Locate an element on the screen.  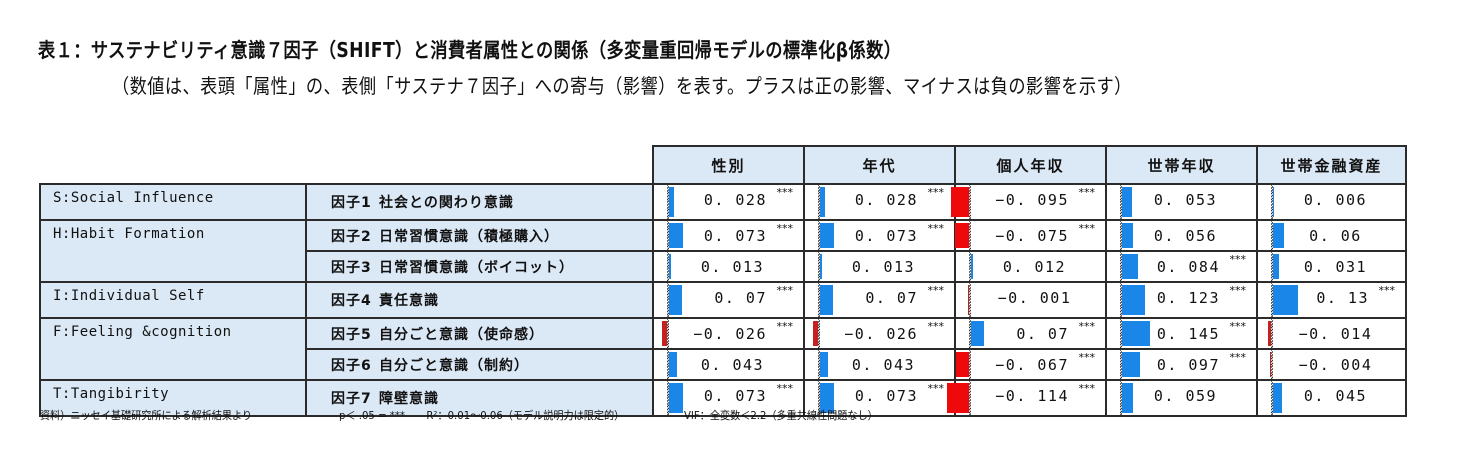
value-cell-household-assets: 0. 045 is located at coordinates (1331, 398).